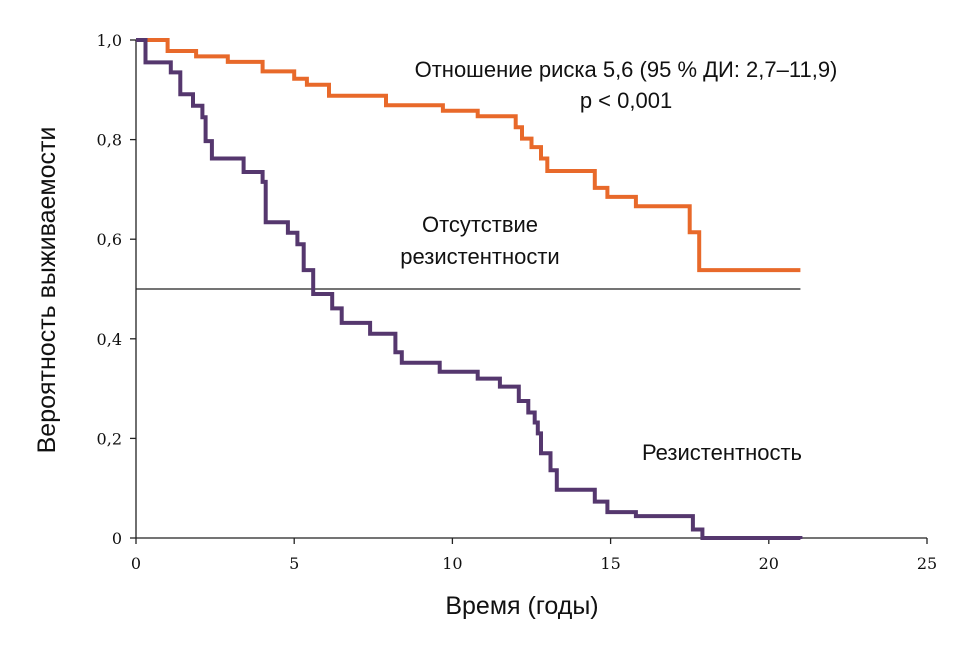 The height and width of the screenshot is (650, 960). I want to click on x-tick-label: 20, so click(769, 563).